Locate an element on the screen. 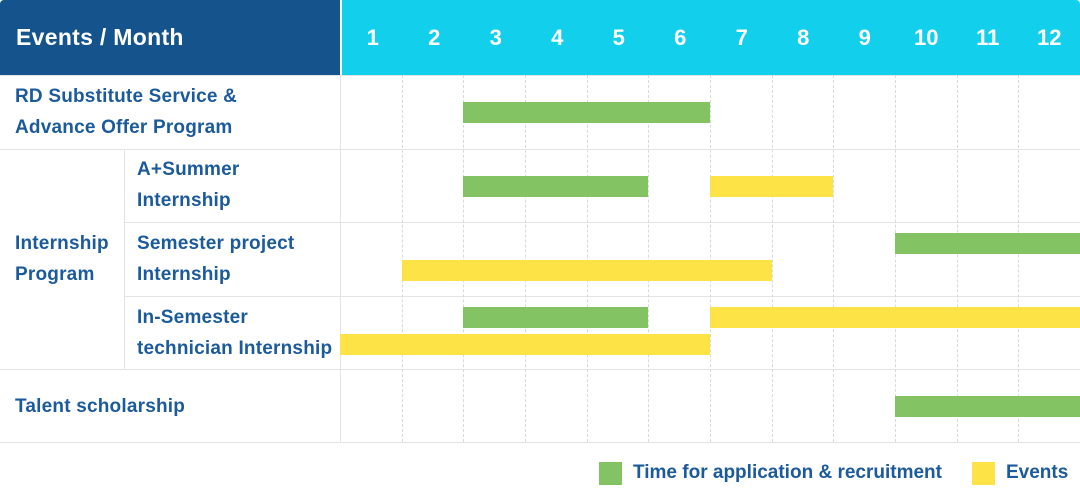 This screenshot has width=1080, height=494. month-label: 3 is located at coordinates (495, 37).